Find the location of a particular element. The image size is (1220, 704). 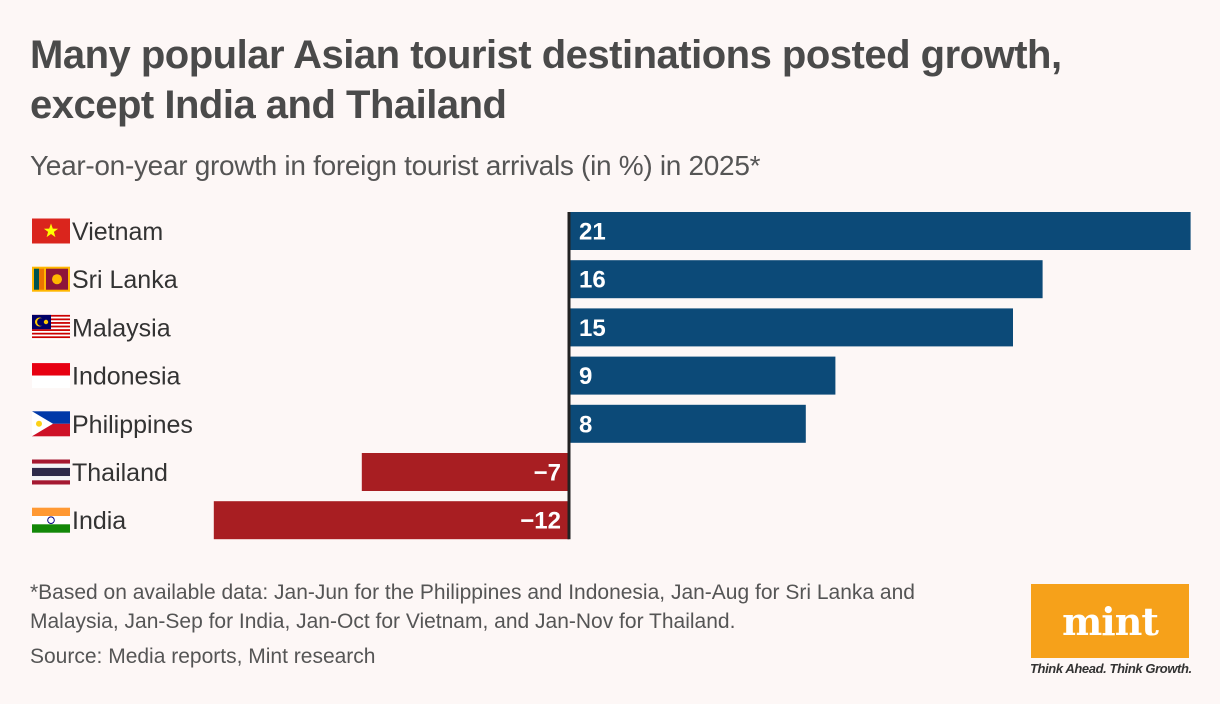

category-label: Thailand is located at coordinates (120, 473).